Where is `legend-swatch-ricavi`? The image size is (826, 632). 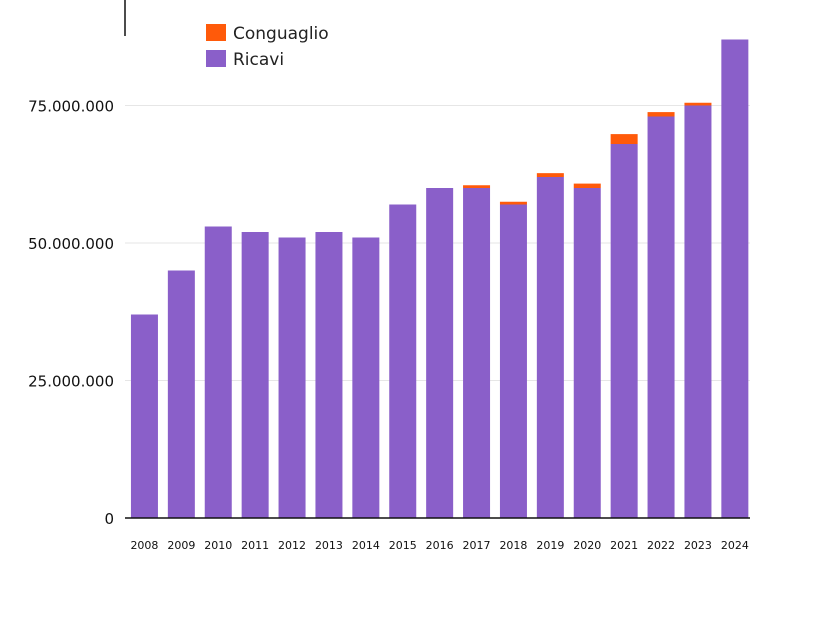 legend-swatch-ricavi is located at coordinates (216, 58).